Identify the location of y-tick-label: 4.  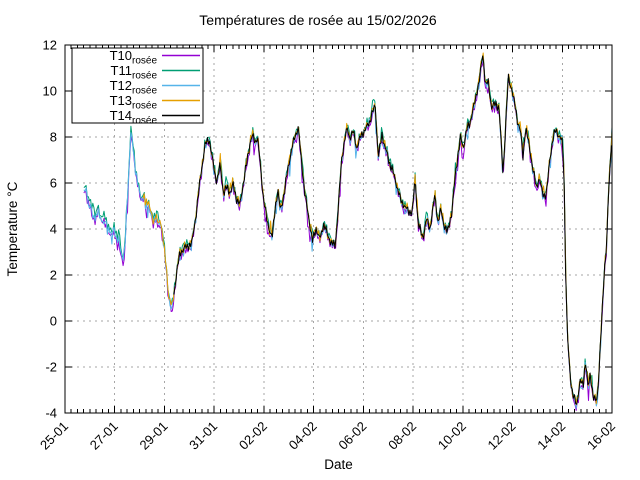
(53, 229).